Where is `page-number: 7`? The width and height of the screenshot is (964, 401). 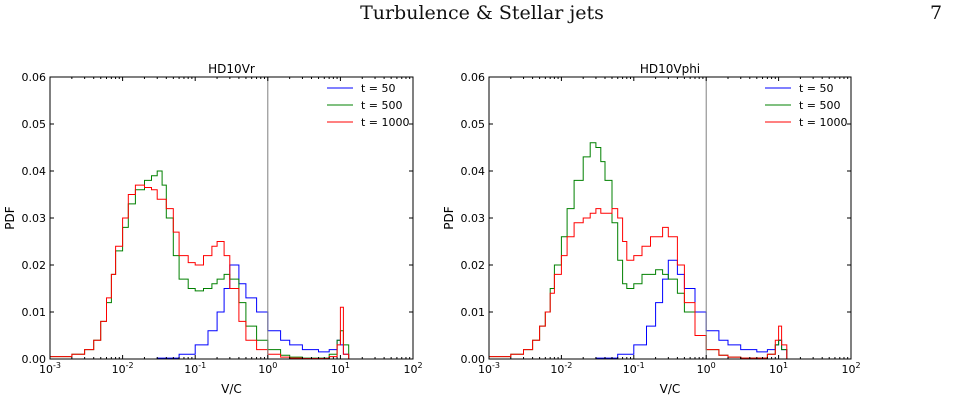
page-number: 7 is located at coordinates (936, 13).